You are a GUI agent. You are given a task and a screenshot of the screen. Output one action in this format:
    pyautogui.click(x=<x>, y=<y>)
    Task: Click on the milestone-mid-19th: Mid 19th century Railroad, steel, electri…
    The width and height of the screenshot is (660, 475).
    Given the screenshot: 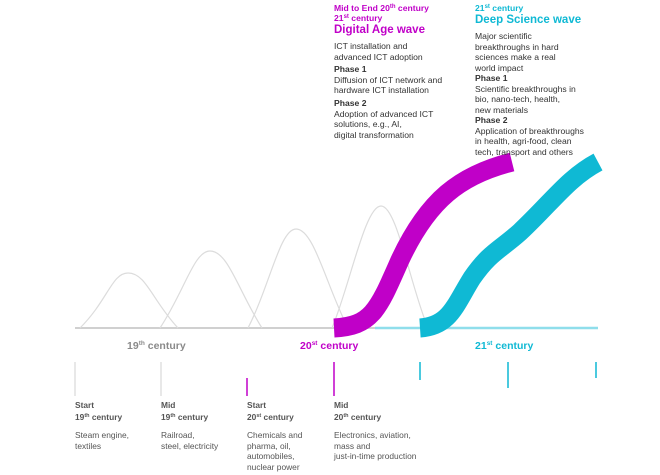 What is the action you would take?
    pyautogui.click(x=190, y=425)
    